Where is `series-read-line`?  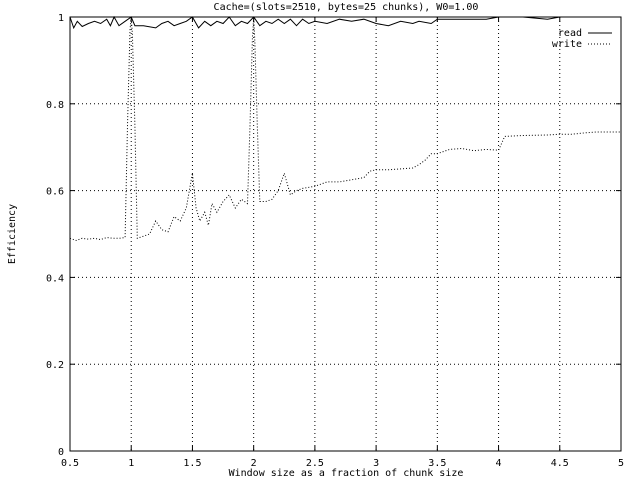 series-read-line is located at coordinates (345, 22).